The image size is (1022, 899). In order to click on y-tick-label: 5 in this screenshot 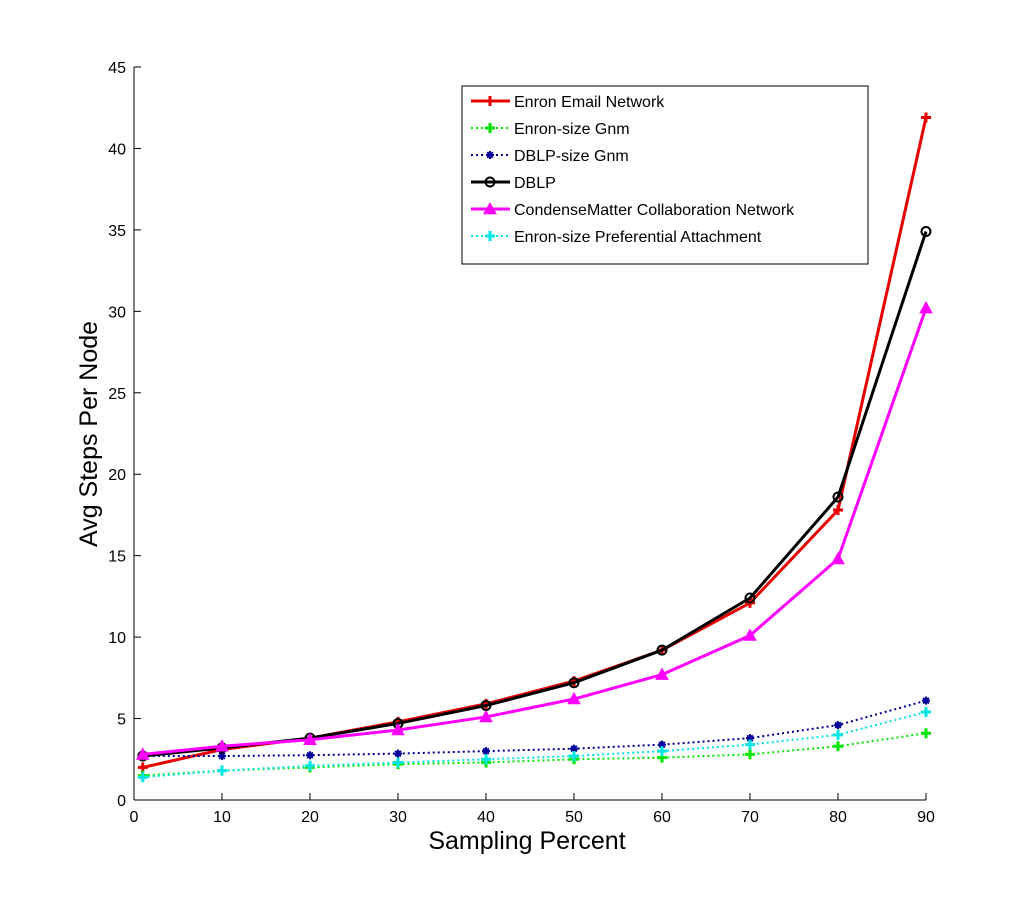, I will do `click(121, 720)`.